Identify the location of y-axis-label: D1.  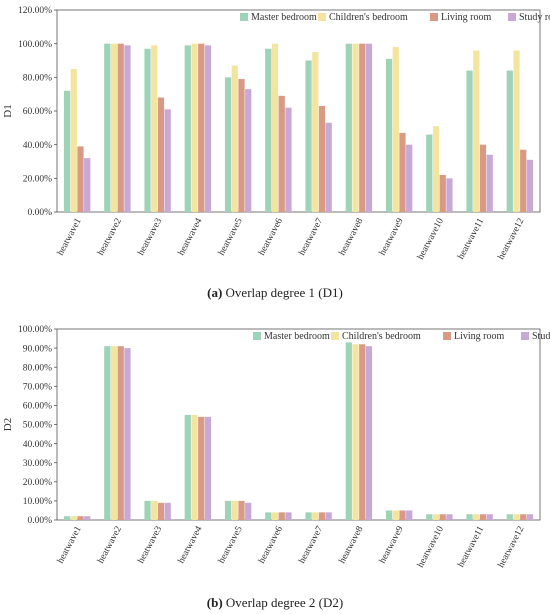
(8, 110).